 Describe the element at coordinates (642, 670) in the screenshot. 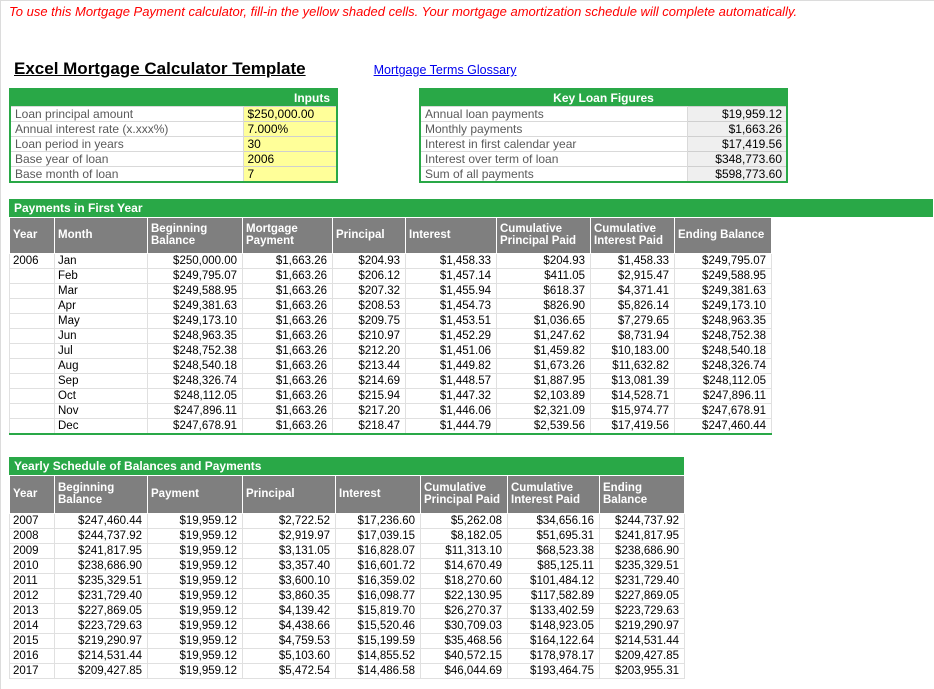

I see `cell: $203,955.31` at that location.